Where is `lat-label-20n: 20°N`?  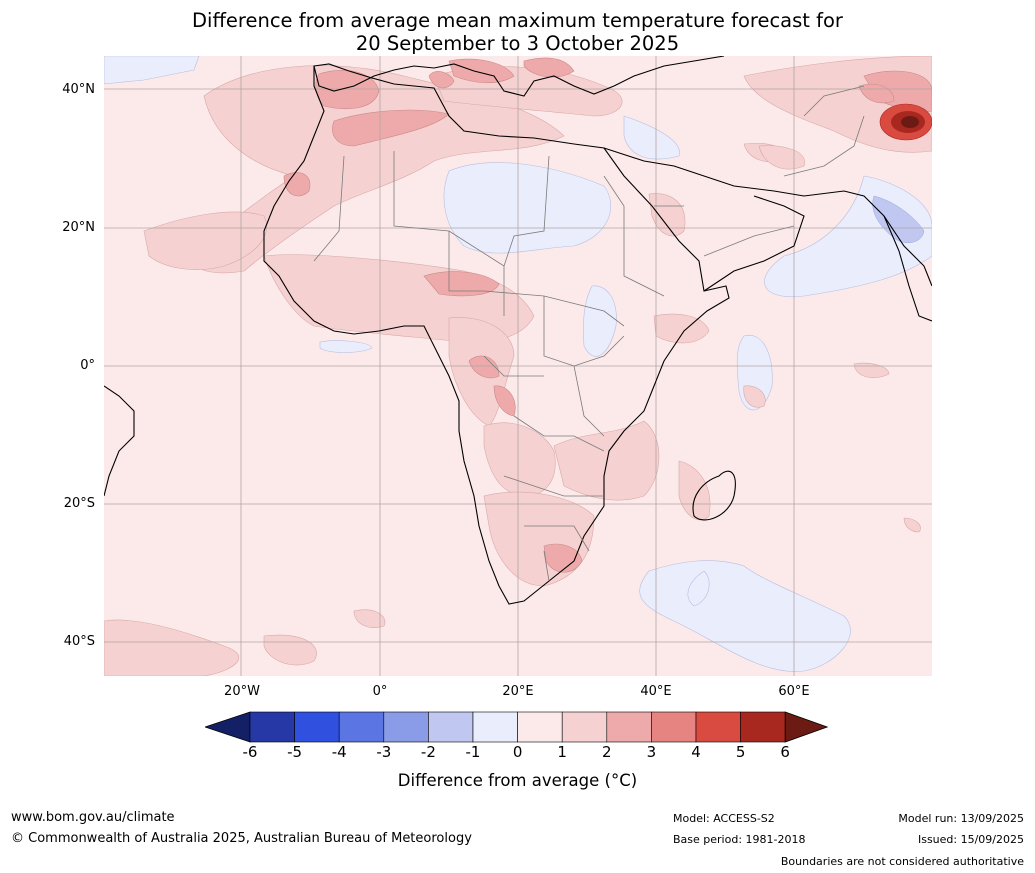
lat-label-20n: 20°N is located at coordinates (78, 227).